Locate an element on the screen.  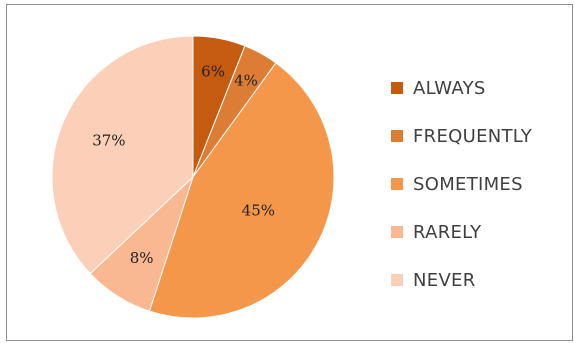
legend-swatch-rarely is located at coordinates (397, 232).